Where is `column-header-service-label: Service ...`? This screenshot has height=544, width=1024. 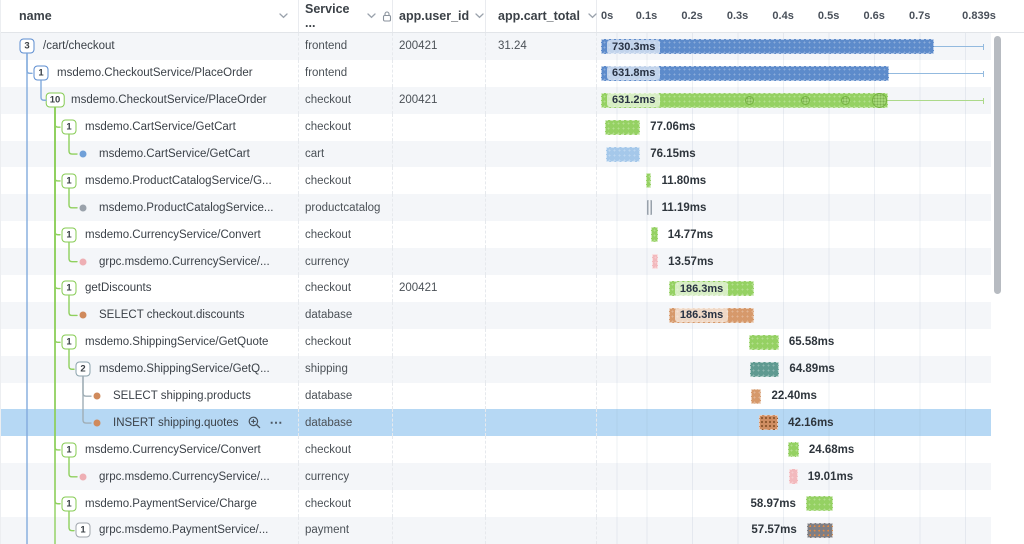
column-header-service-label: Service ... is located at coordinates (327, 16).